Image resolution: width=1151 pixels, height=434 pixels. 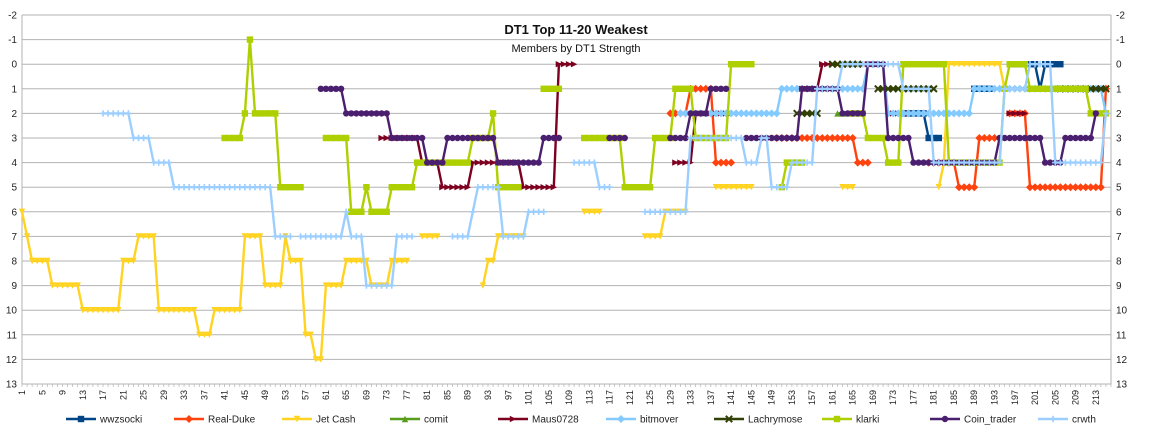 I want to click on x-tick-label: 17, so click(x=103, y=395).